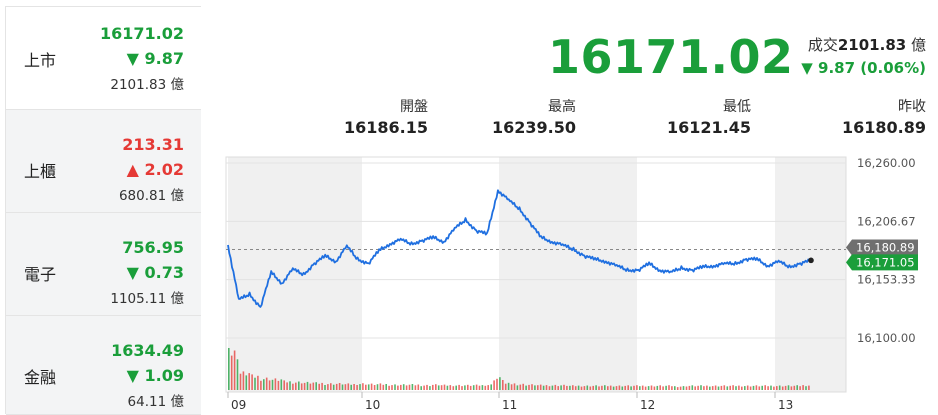 Image resolution: width=938 pixels, height=415 pixels. What do you see at coordinates (811, 260) in the screenshot?
I see `last-price-dot` at bounding box center [811, 260].